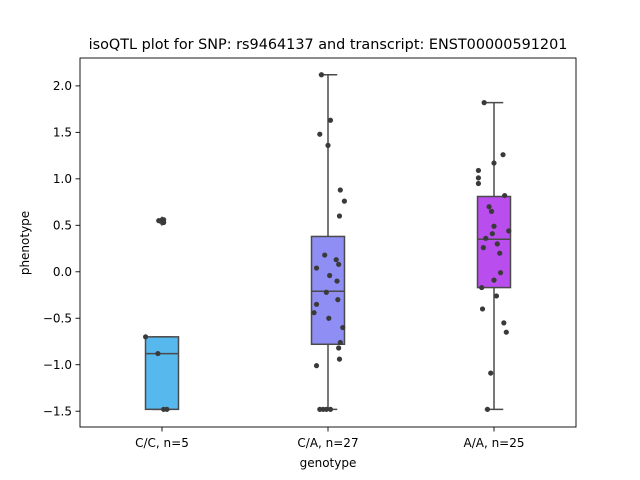  I want to click on y-tick-label: 0.0, so click(62, 272).